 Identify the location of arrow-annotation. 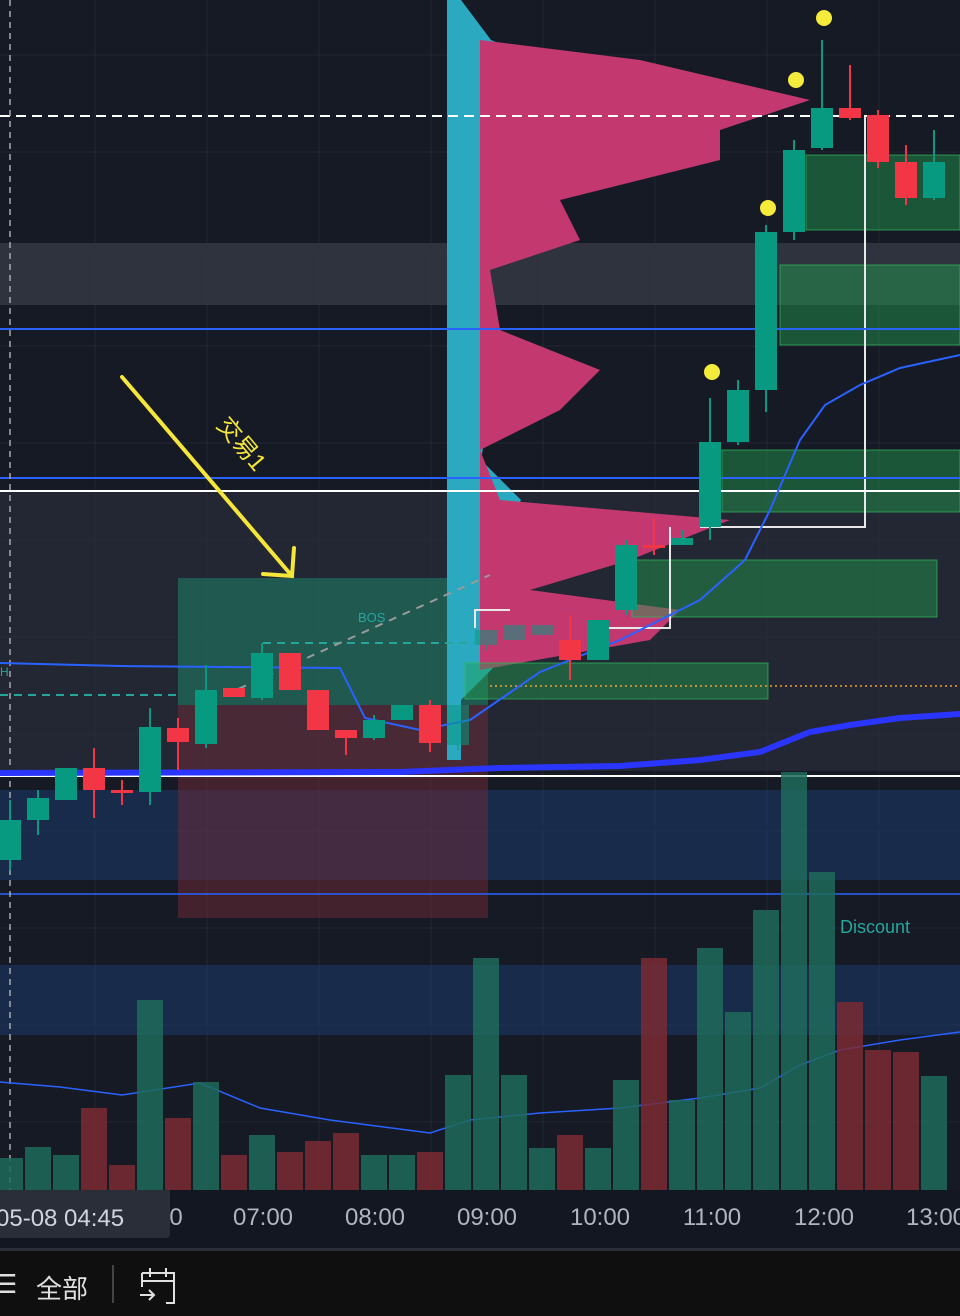
(208, 477).